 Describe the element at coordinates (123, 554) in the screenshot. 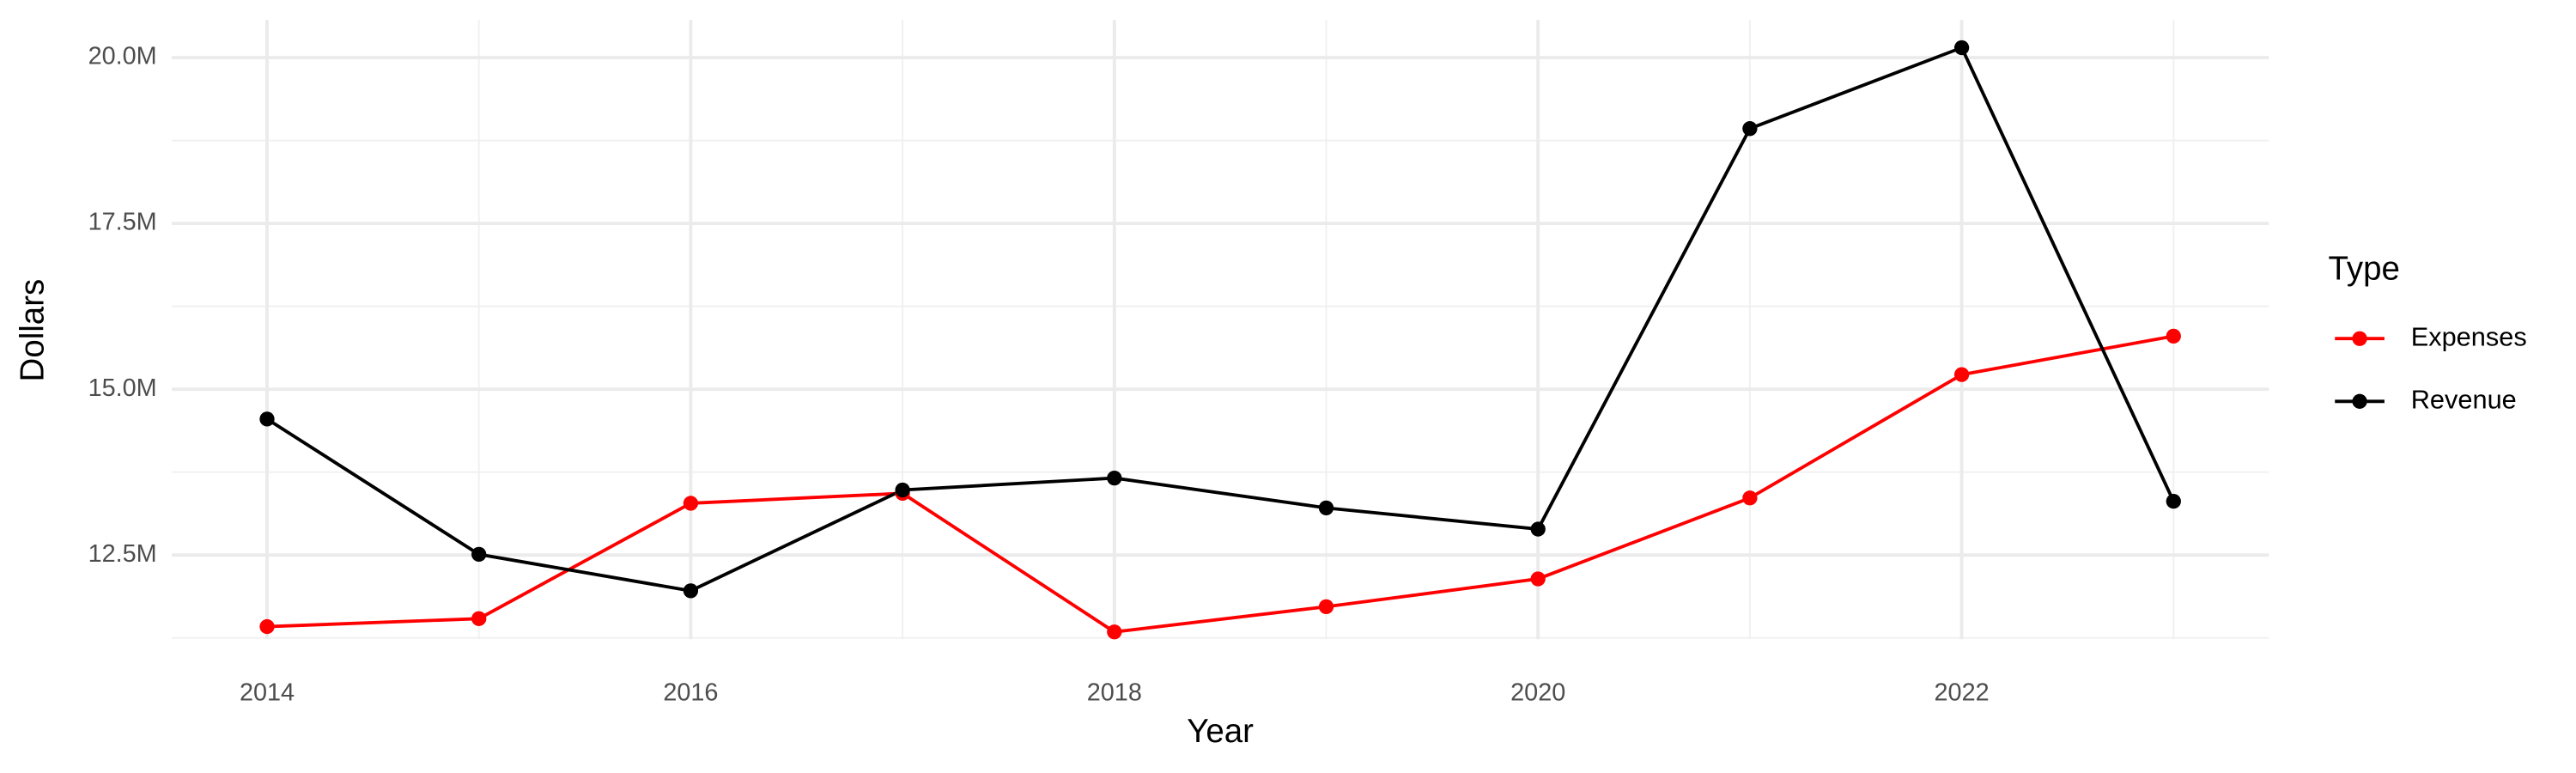

I see `y-tick-label: 12.5M` at that location.